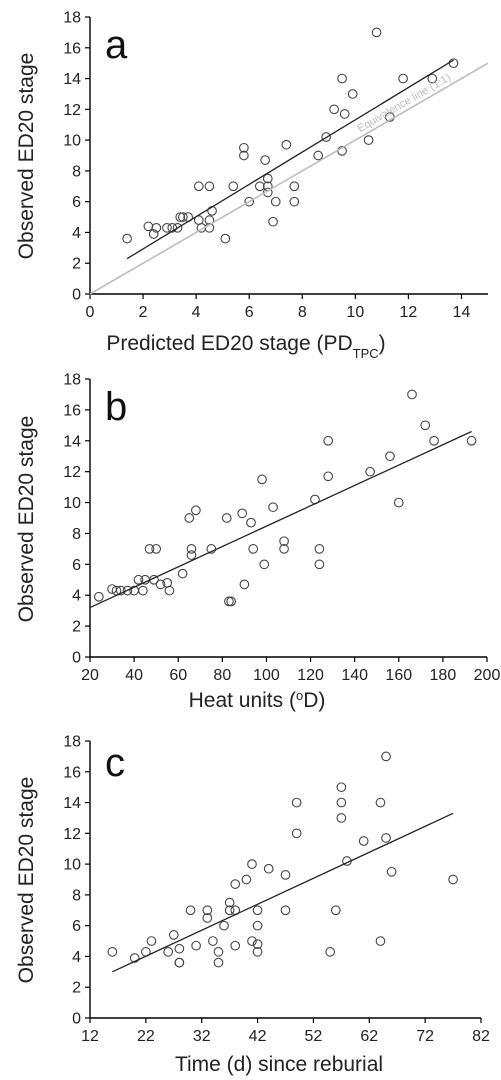 The height and width of the screenshot is (1080, 501). Describe the element at coordinates (76, 957) in the screenshot. I see `y-tick-label: 4` at that location.